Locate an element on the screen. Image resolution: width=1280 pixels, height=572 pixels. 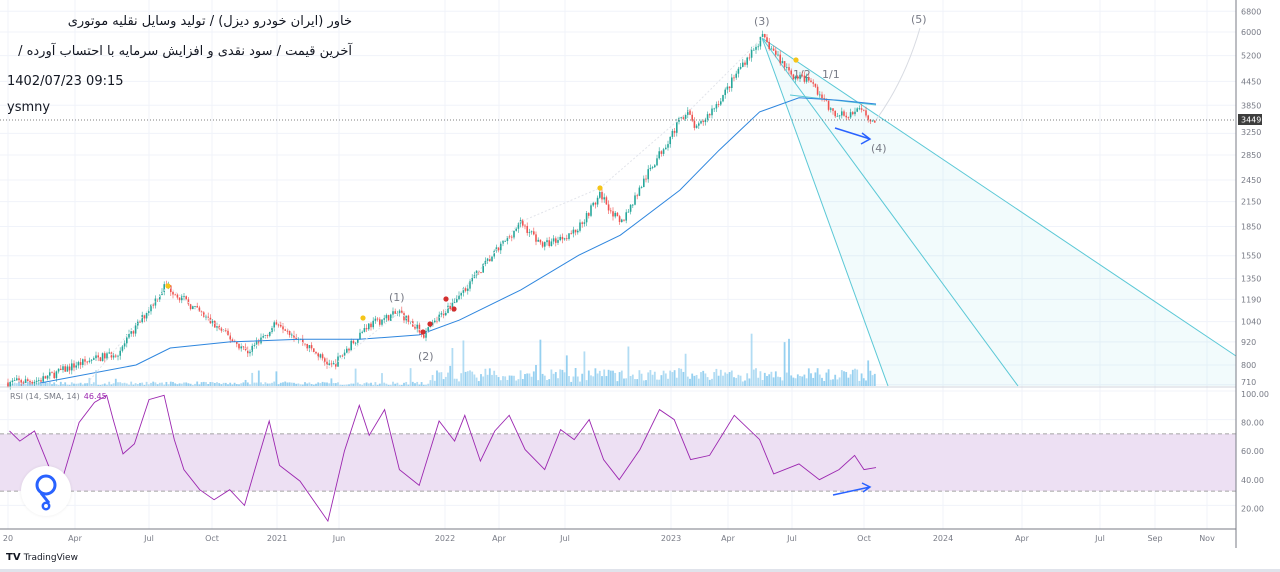
rsi-name: RSI (14, SMA, 14) is located at coordinates (45, 396).